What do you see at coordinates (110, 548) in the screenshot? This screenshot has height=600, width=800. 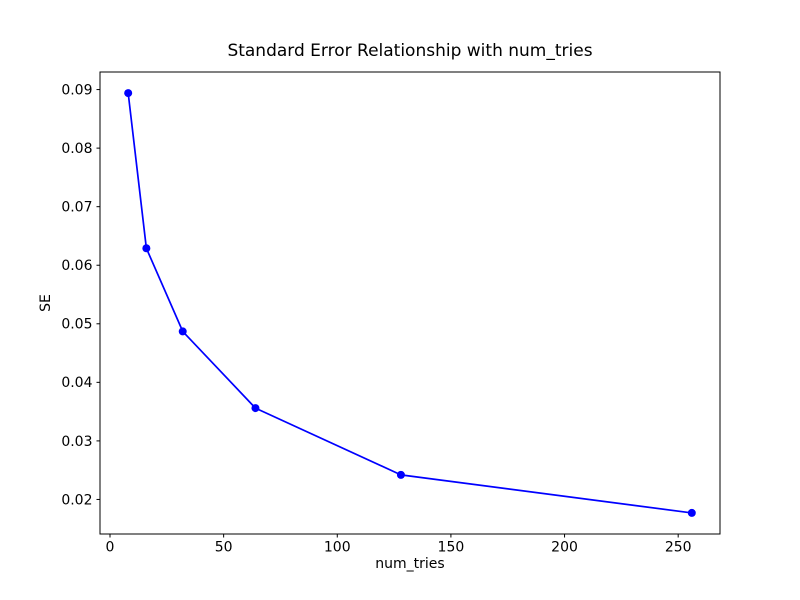 I see `x-axis-tick-label: 0` at bounding box center [110, 548].